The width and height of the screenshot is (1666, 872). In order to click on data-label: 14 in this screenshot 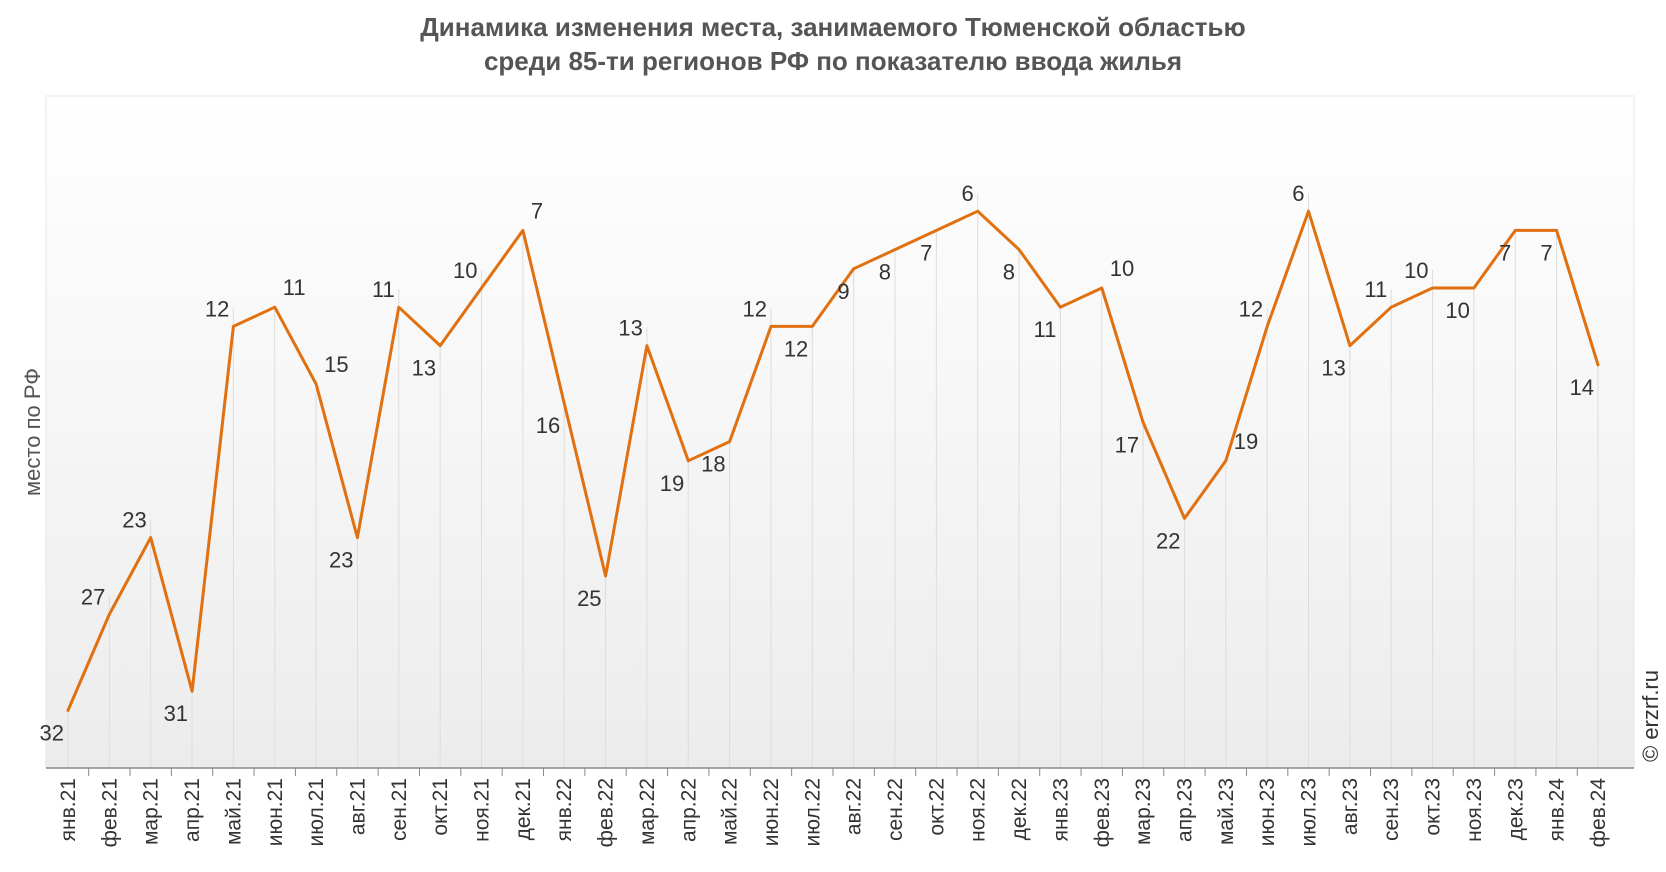, I will do `click(1581, 387)`.